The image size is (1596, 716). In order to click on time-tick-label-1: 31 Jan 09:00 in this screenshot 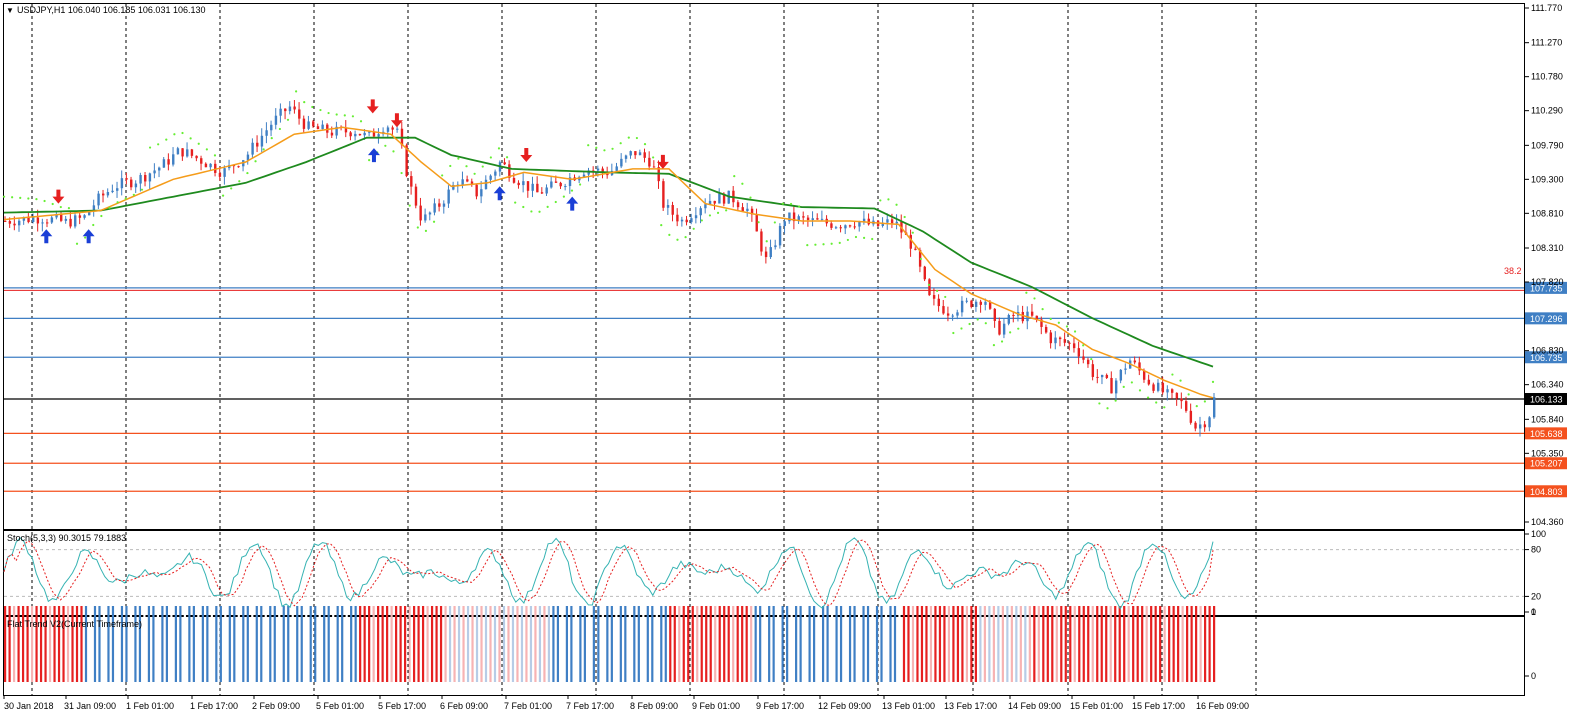, I will do `click(90, 706)`.